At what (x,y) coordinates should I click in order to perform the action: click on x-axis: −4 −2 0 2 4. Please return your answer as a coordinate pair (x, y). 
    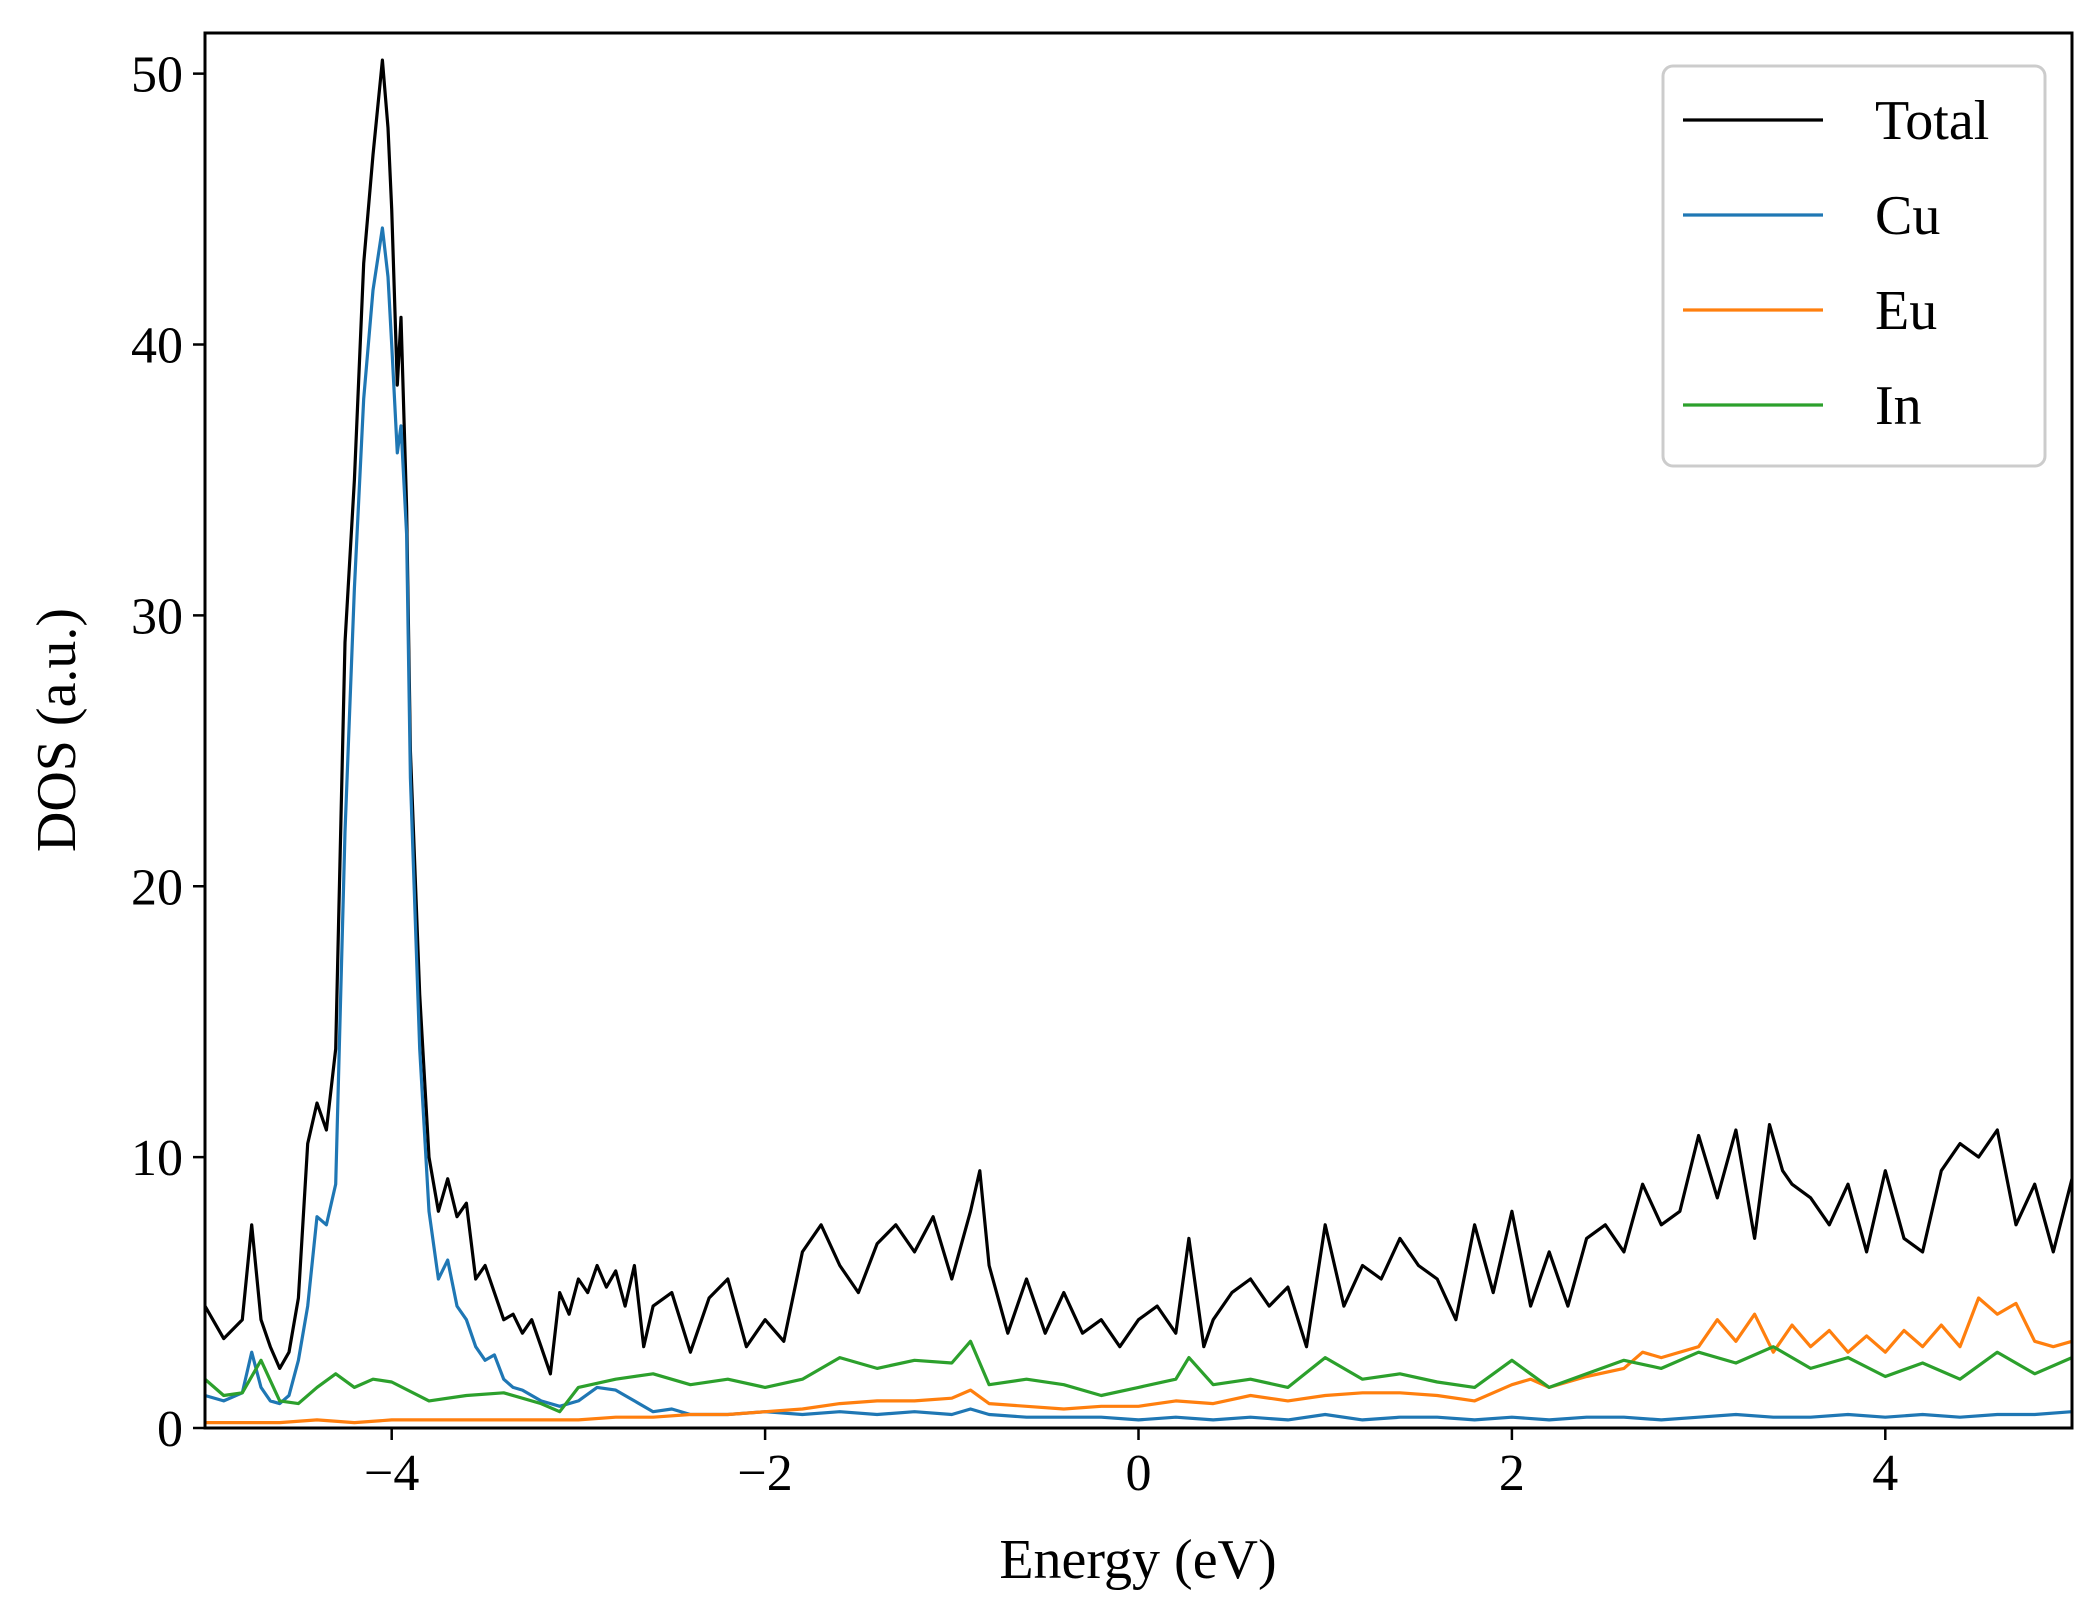
    Looking at the image, I should click on (1131, 1465).